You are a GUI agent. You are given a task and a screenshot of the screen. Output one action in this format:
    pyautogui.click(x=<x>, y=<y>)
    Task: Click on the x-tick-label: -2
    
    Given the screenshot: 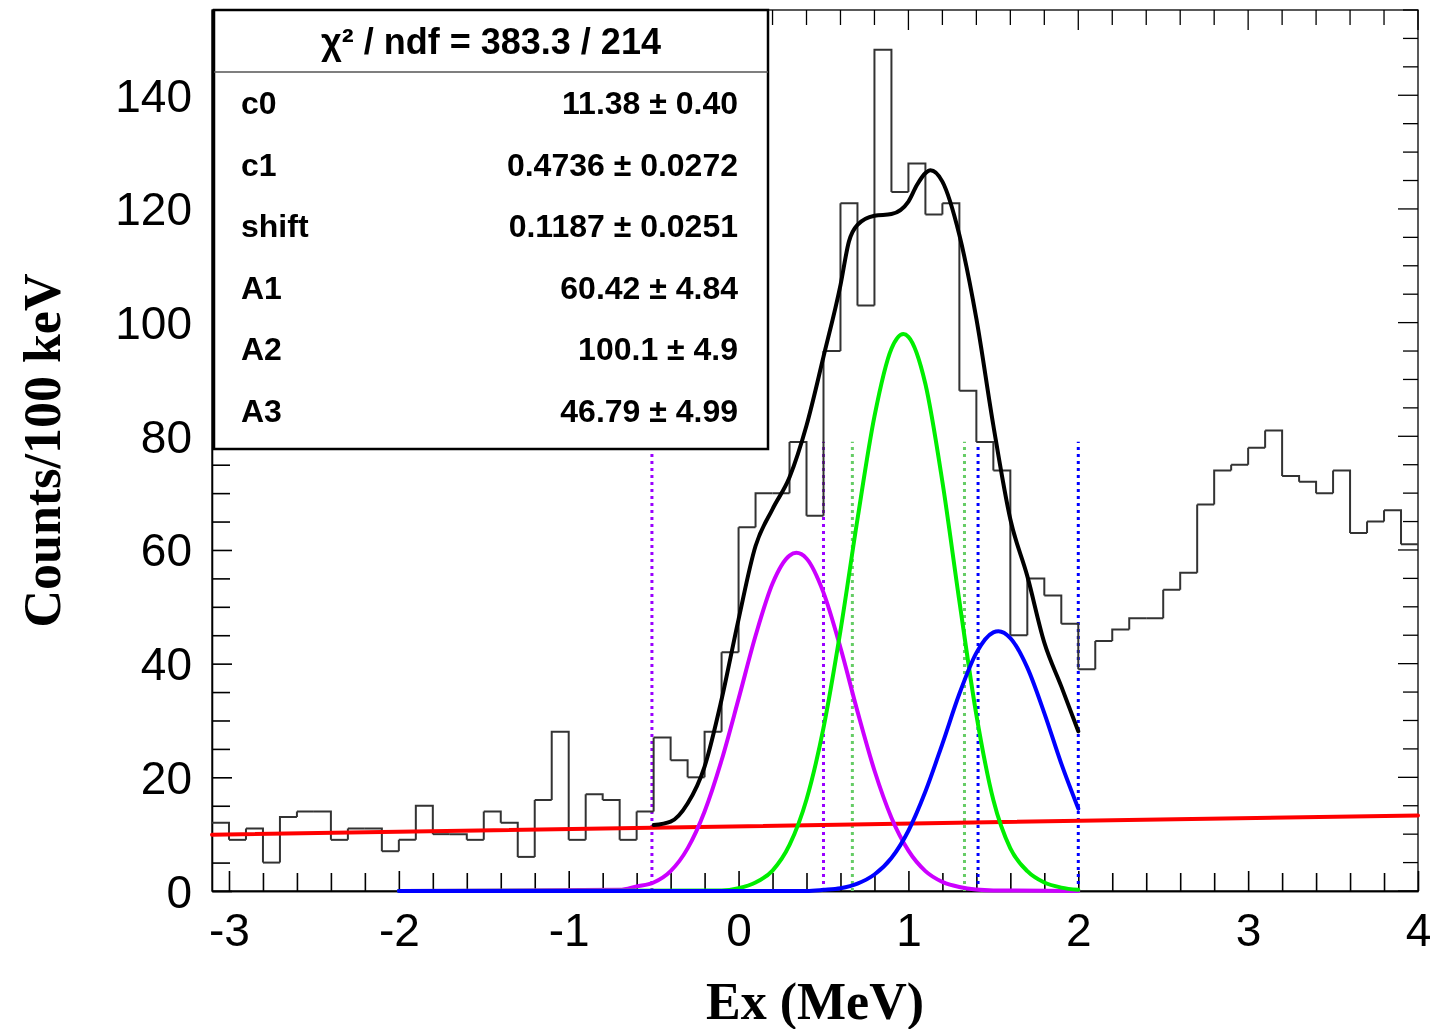 What is the action you would take?
    pyautogui.click(x=399, y=929)
    